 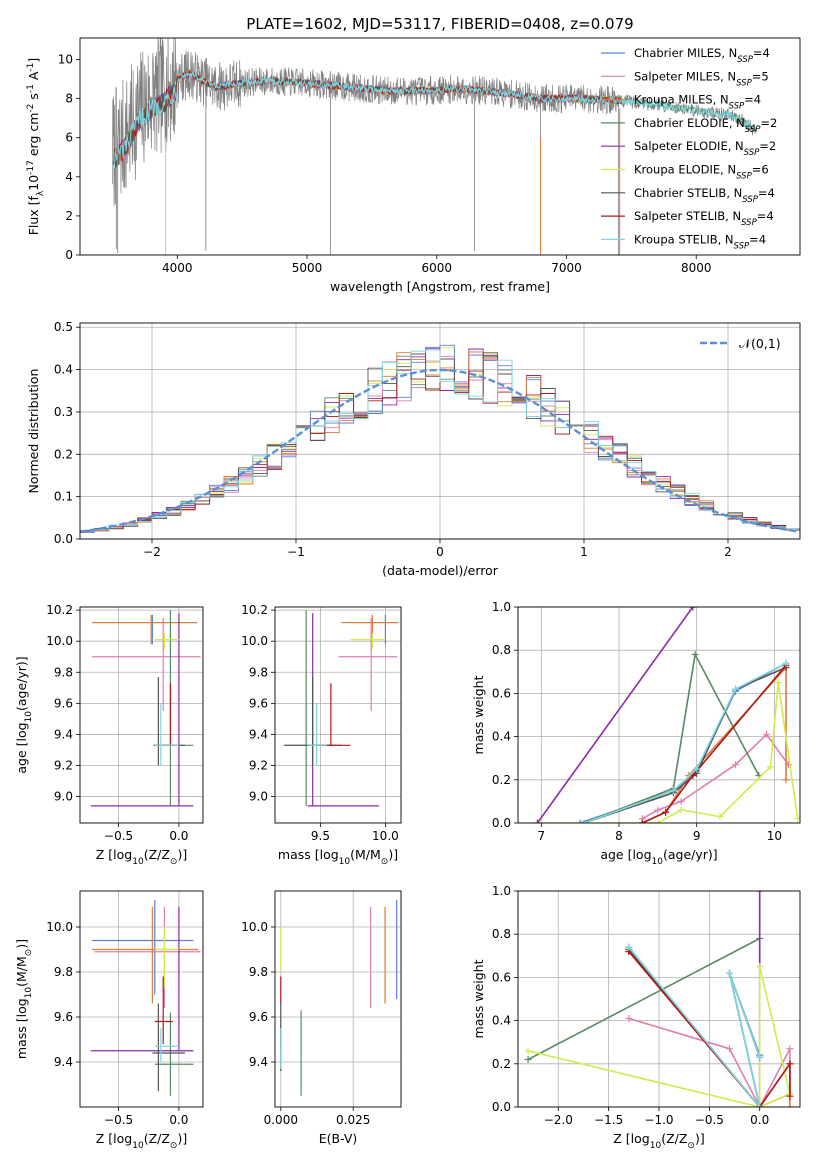 I want to click on x-tick-label: 7000, so click(x=566, y=268).